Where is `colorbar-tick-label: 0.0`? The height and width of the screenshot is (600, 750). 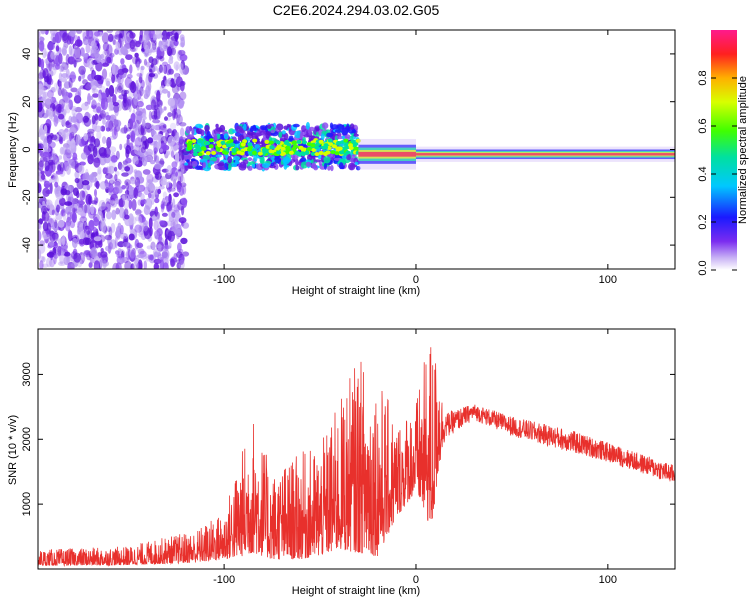
colorbar-tick-label: 0.0 is located at coordinates (703, 267).